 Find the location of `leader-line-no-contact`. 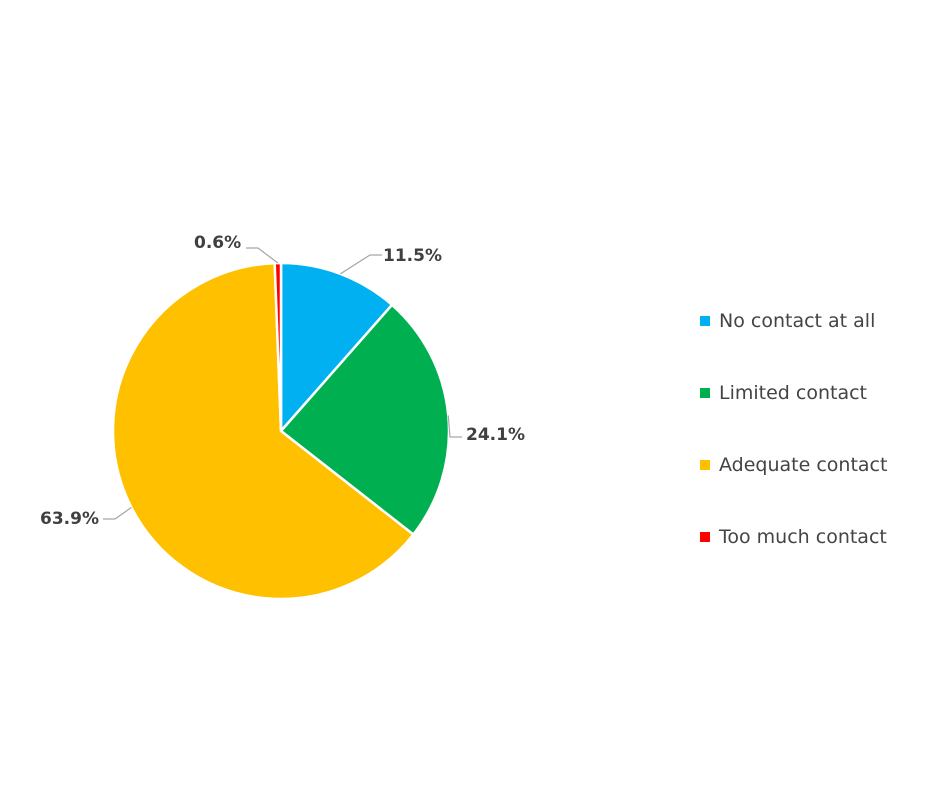

leader-line-no-contact is located at coordinates (361, 264).